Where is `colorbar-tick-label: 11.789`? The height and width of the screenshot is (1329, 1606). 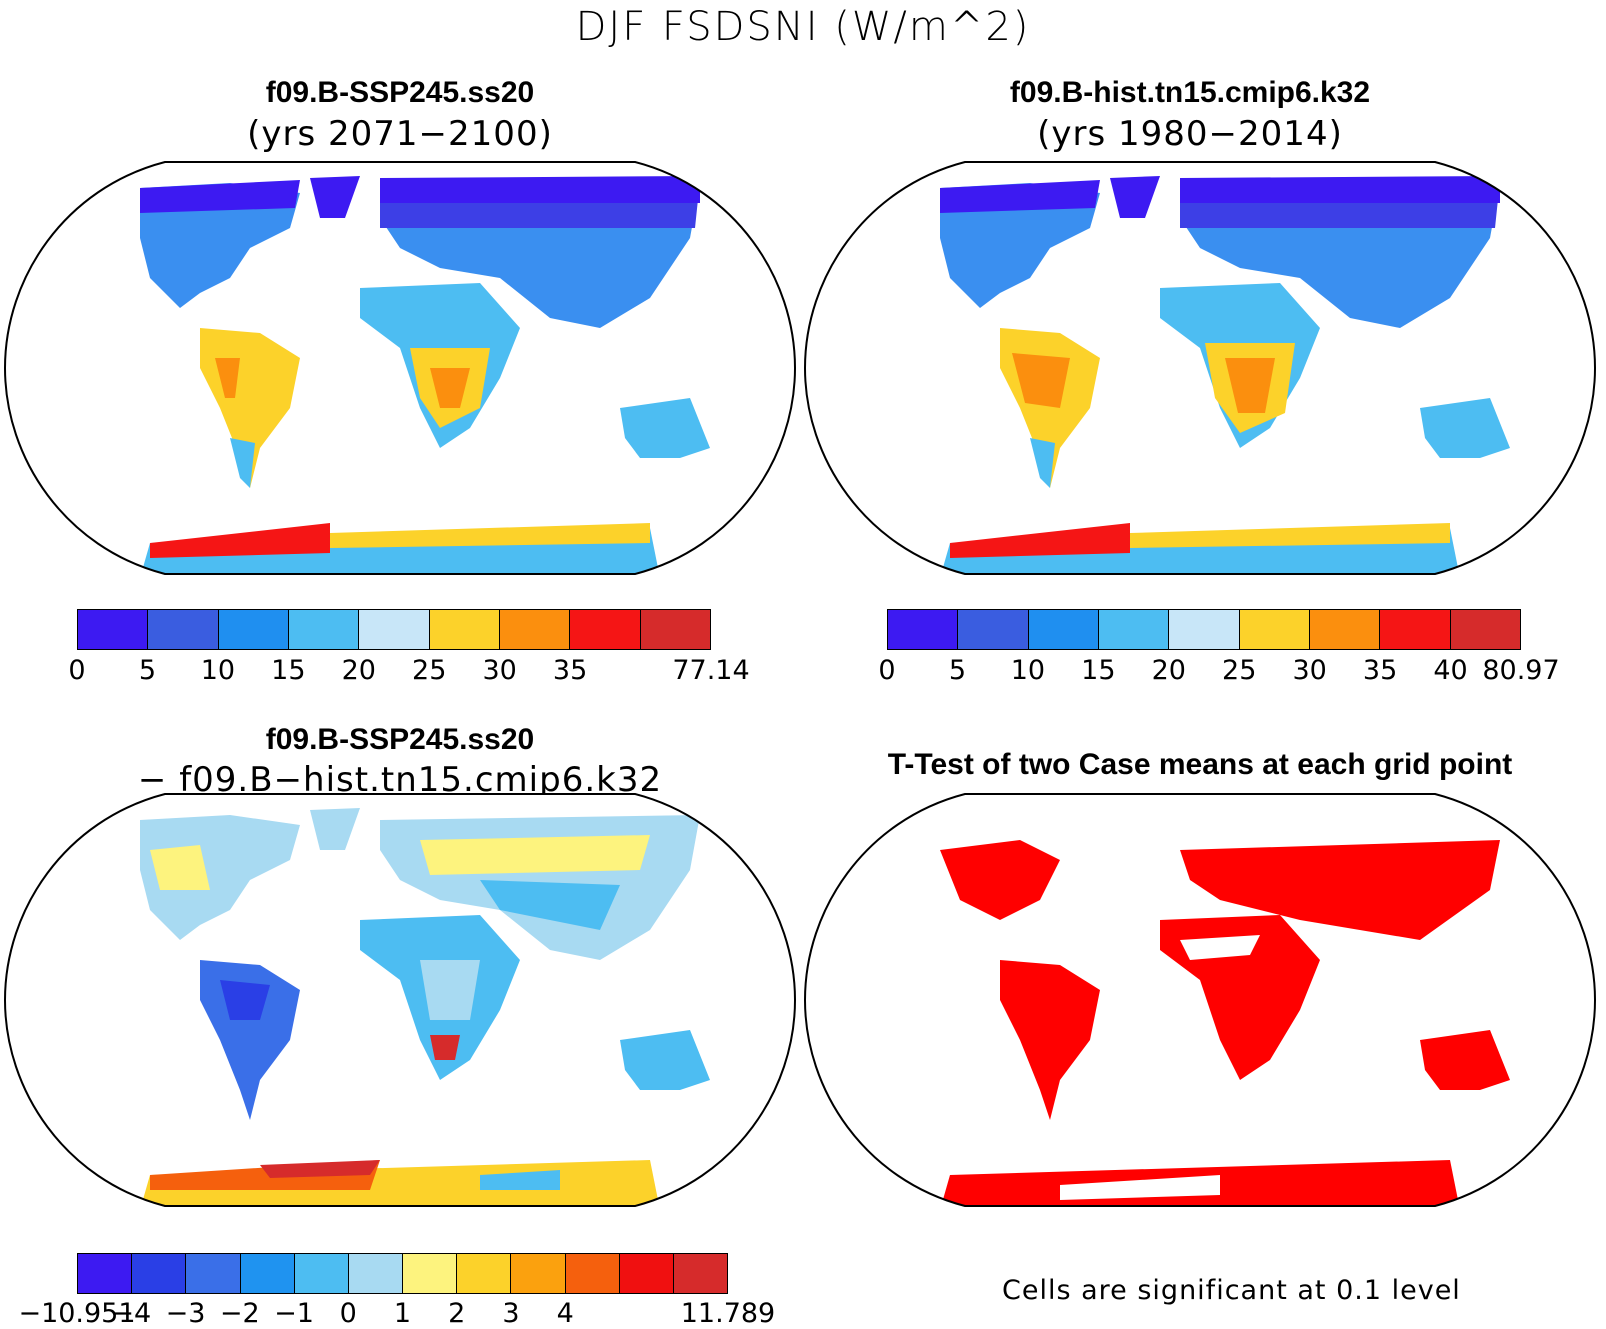 colorbar-tick-label: 11.789 is located at coordinates (728, 1313).